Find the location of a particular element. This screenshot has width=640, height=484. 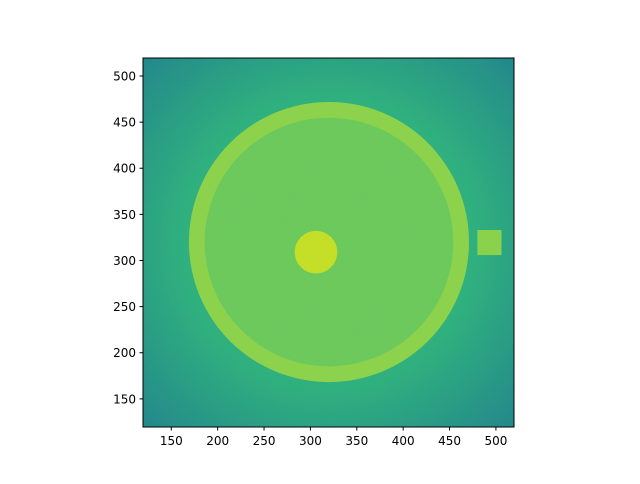

x-axis: 150 200 250 300 350 400 450 500 is located at coordinates (333, 437).